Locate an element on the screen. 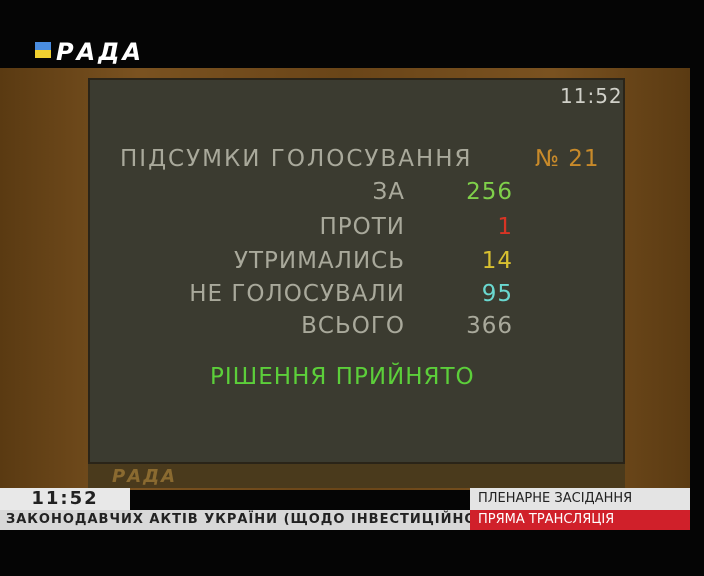  vote-number: № 21 is located at coordinates (567, 159).